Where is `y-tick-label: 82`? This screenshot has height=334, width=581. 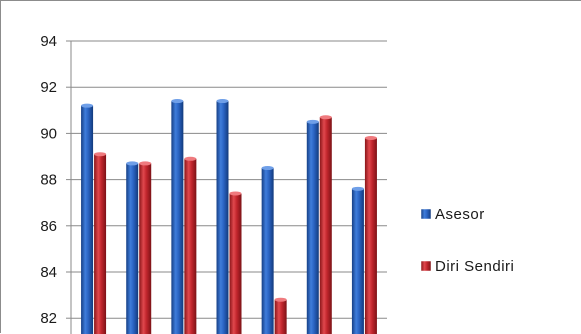 y-tick-label: 82 is located at coordinates (48, 318).